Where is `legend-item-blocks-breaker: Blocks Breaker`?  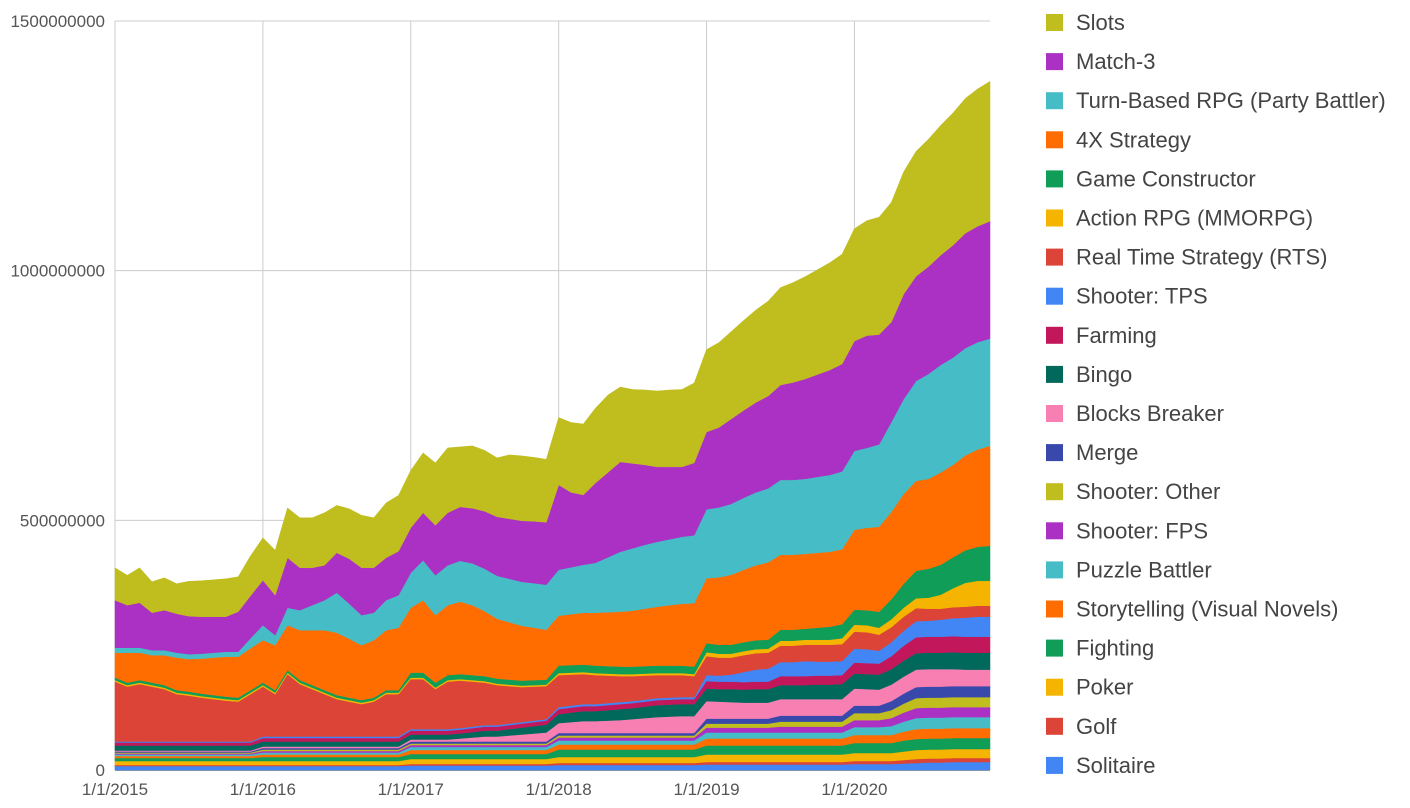
legend-item-blocks-breaker: Blocks Breaker is located at coordinates (1135, 413).